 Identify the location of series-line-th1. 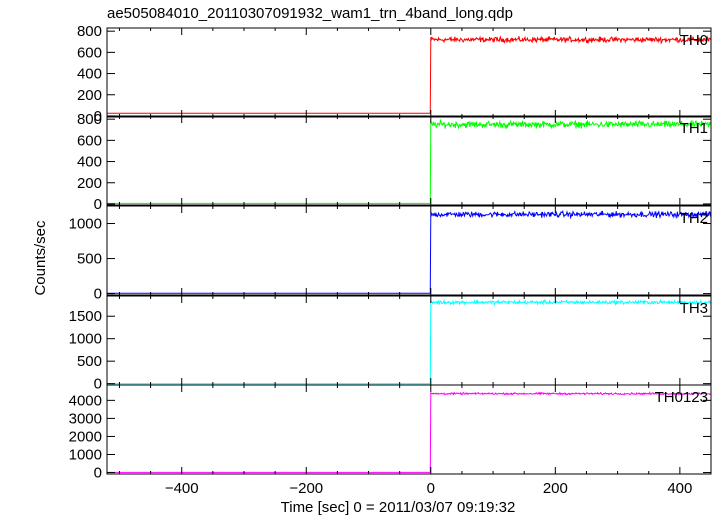
(409, 161).